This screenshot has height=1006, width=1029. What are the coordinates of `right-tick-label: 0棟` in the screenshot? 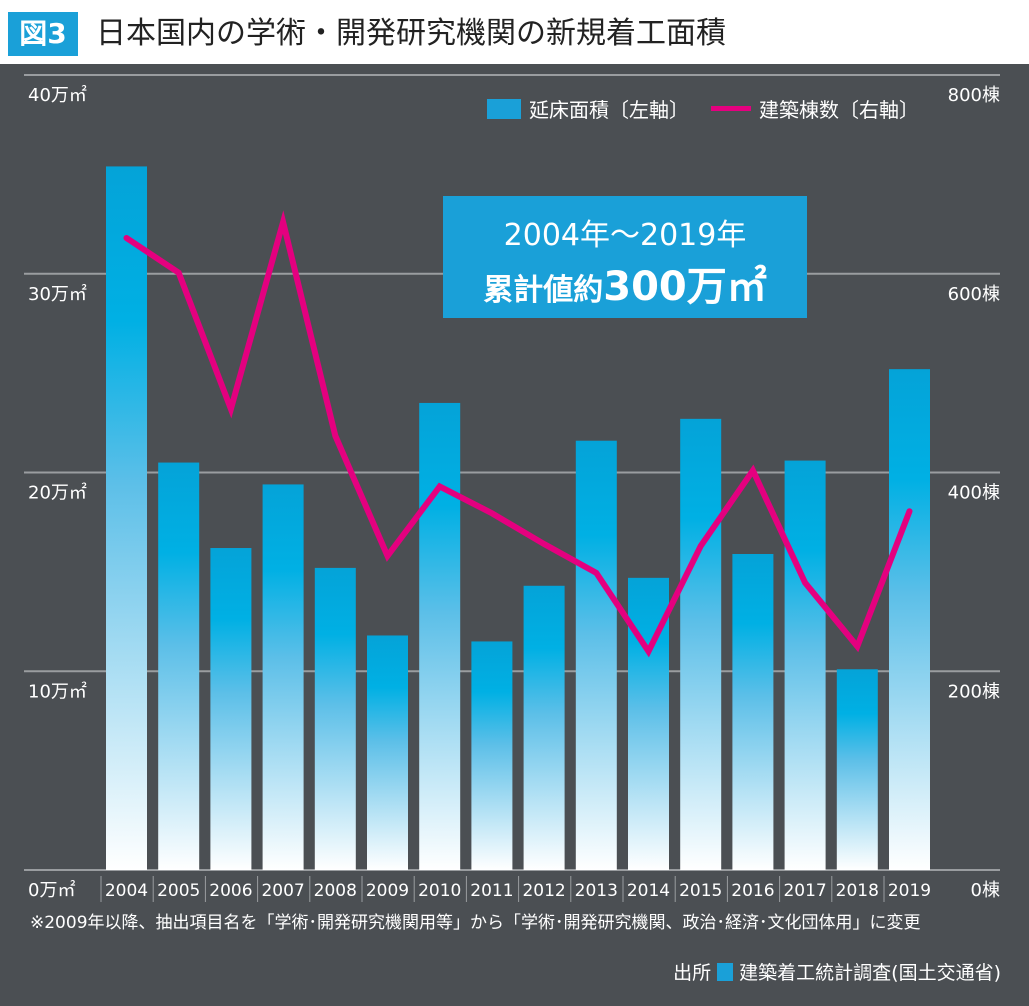 It's located at (985, 890).